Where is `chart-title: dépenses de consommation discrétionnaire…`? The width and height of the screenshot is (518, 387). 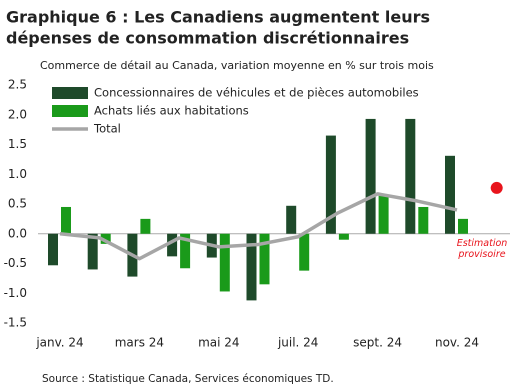
chart-title: dépenses de consommation discrétionnaire… is located at coordinates (207, 38).